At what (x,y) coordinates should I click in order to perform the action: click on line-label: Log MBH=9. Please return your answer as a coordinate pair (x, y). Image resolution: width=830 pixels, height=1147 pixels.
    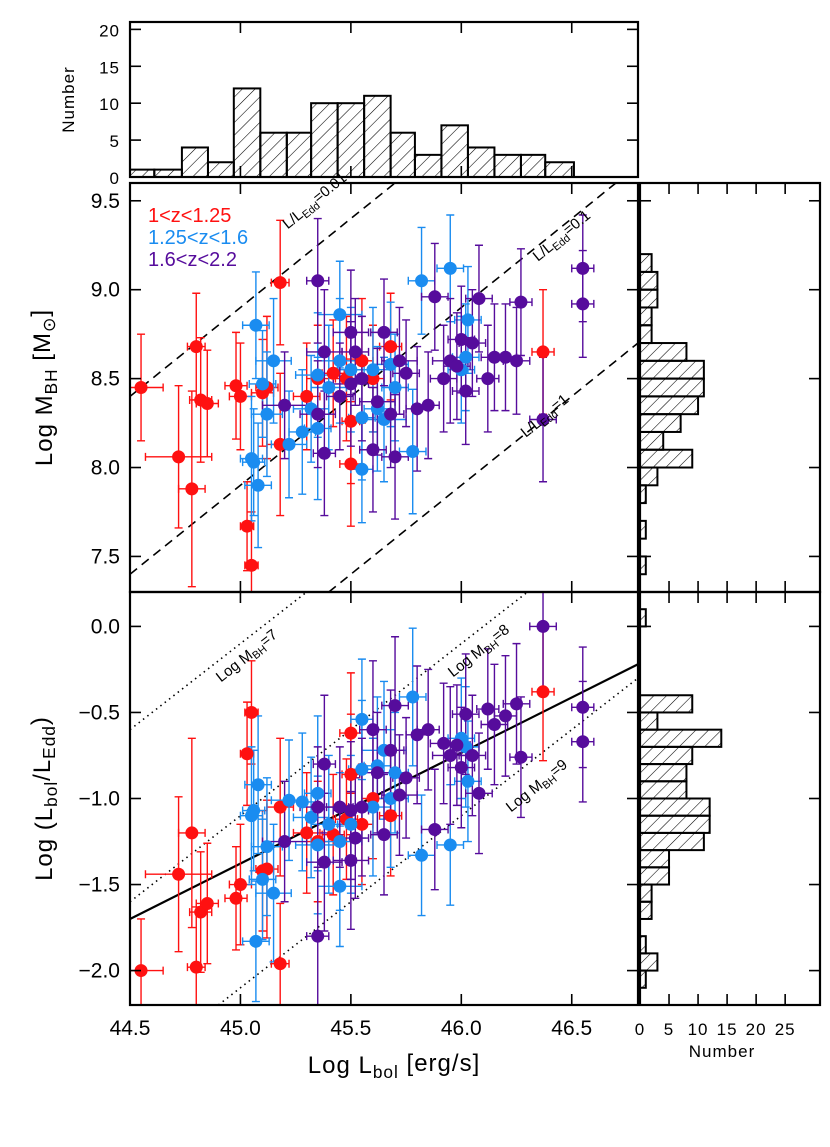
    Looking at the image, I should click on (537, 787).